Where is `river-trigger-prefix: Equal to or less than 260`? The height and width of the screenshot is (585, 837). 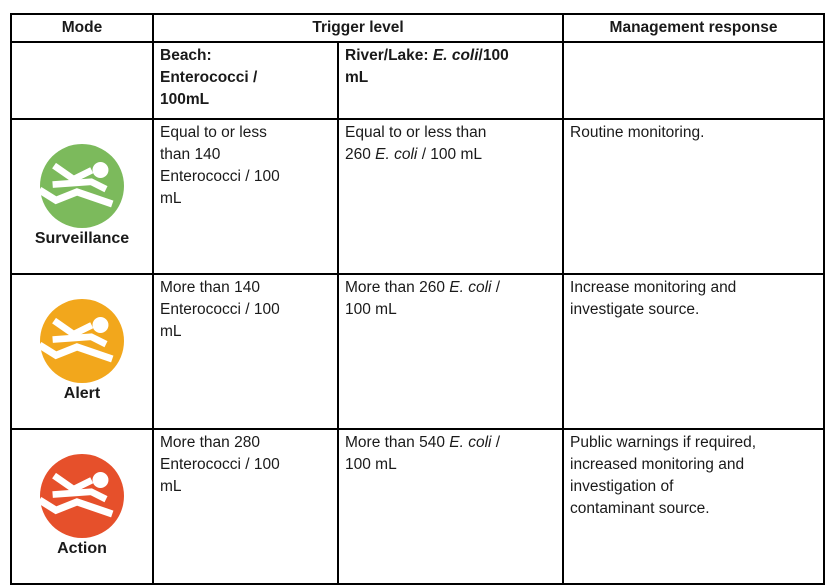 river-trigger-prefix: Equal to or less than 260 is located at coordinates (416, 143).